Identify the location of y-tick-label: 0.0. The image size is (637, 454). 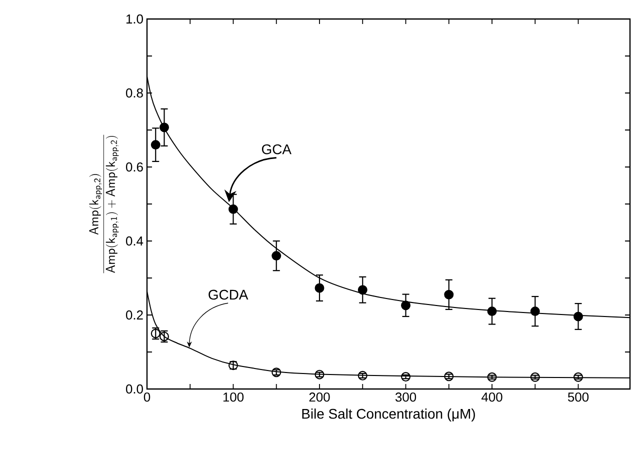
(134, 389).